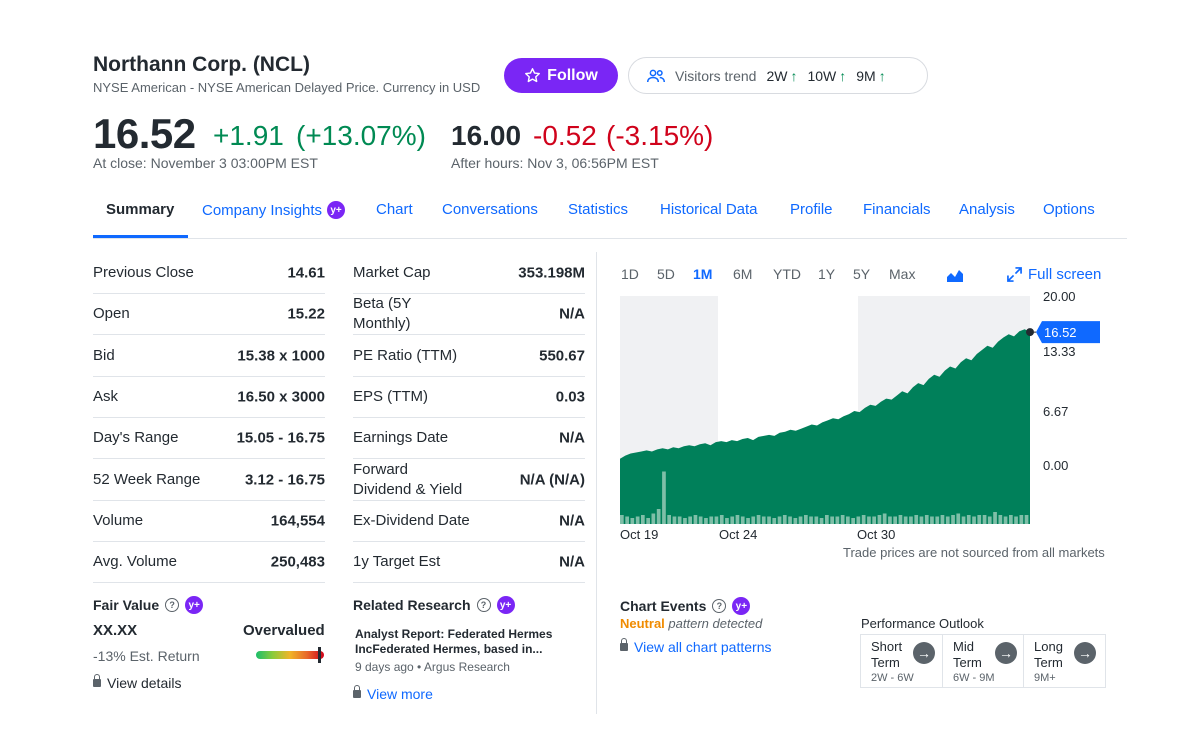 The width and height of the screenshot is (1200, 752). Describe the element at coordinates (987, 209) in the screenshot. I see `tab-analysis: Analysis` at that location.